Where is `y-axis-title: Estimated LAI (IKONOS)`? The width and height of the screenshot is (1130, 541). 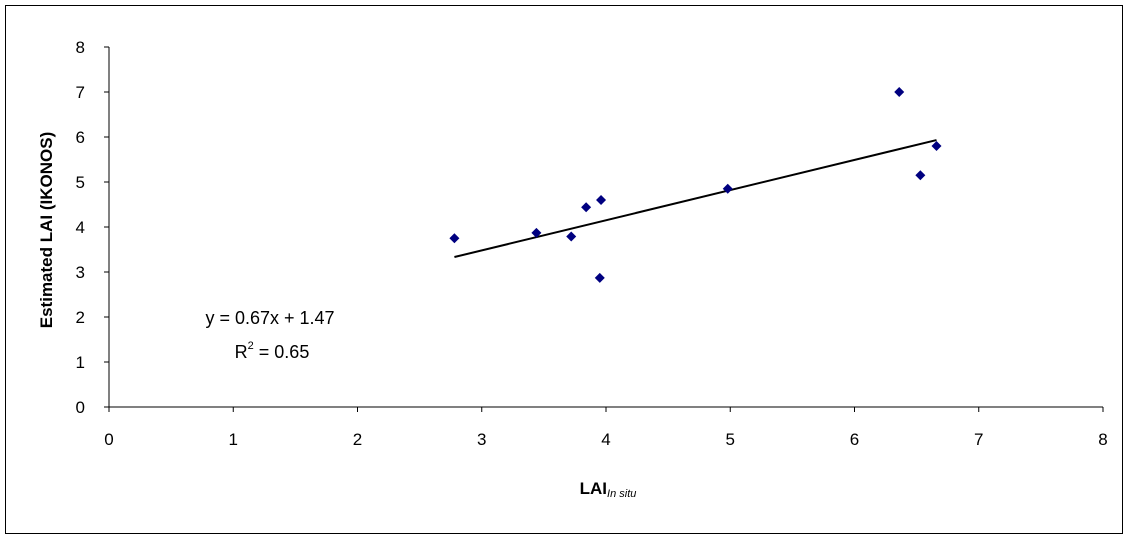
y-axis-title: Estimated LAI (IKONOS) is located at coordinates (46, 230).